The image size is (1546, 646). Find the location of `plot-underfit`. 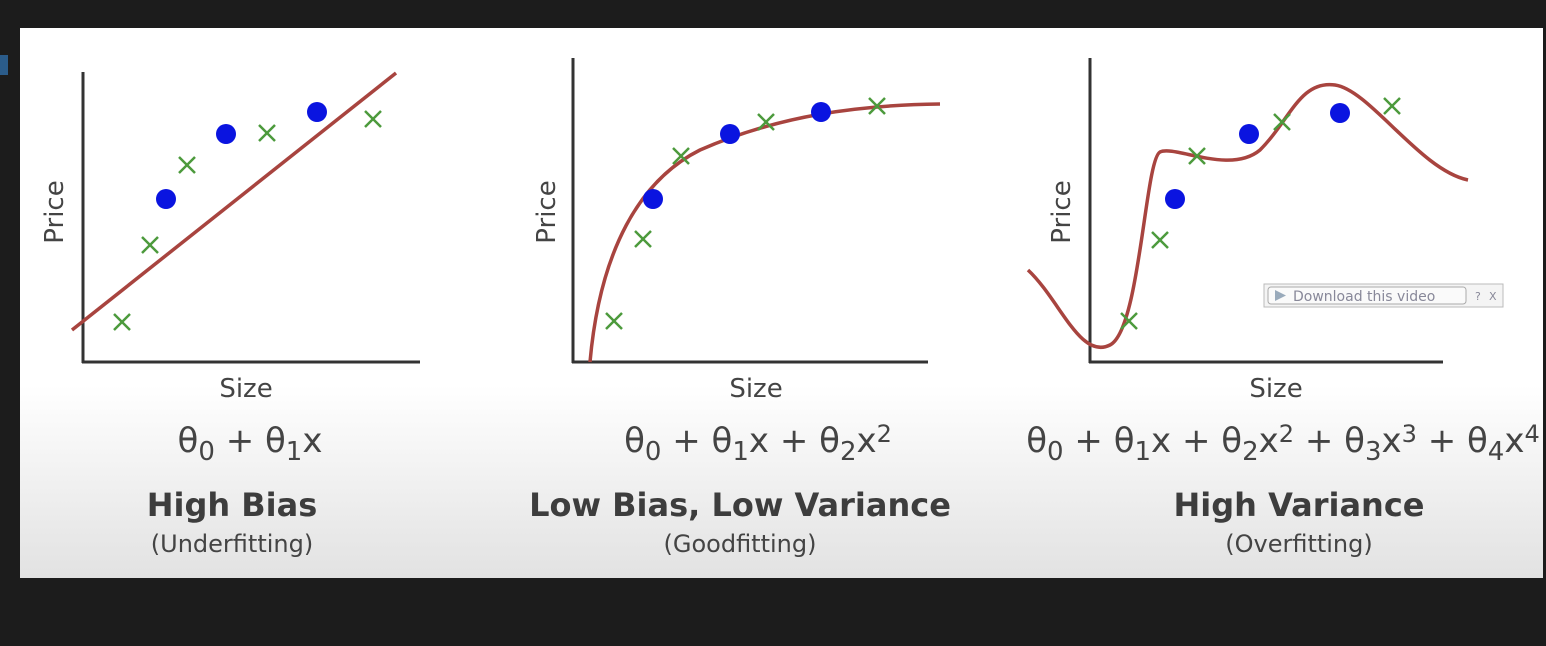

plot-underfit is located at coordinates (245, 217).